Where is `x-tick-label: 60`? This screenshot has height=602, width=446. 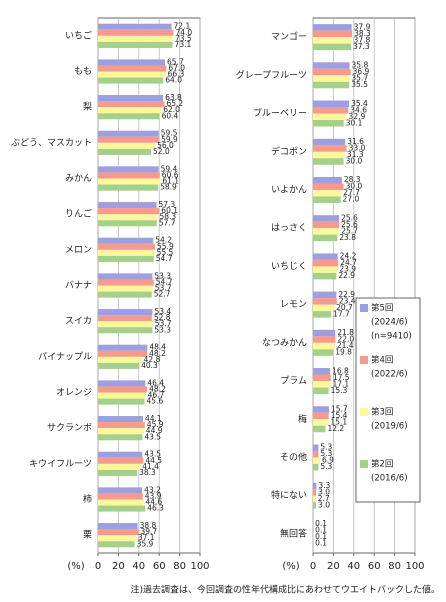
x-tick-label: 60 is located at coordinates (159, 566).